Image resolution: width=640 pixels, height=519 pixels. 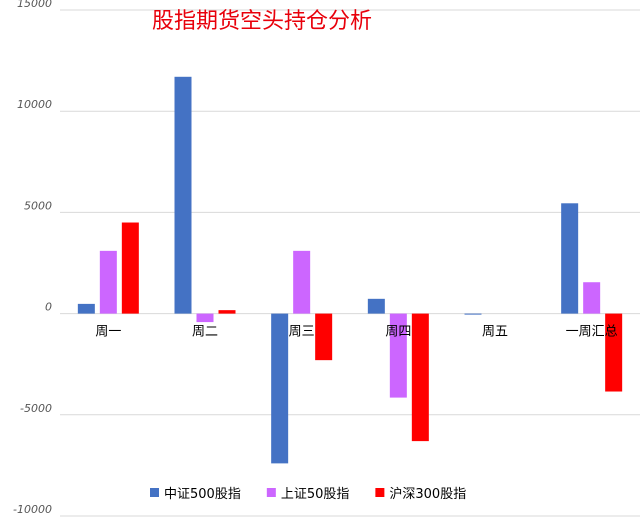 What do you see at coordinates (202, 494) in the screenshot?
I see `legend-label-1: 中证500股指` at bounding box center [202, 494].